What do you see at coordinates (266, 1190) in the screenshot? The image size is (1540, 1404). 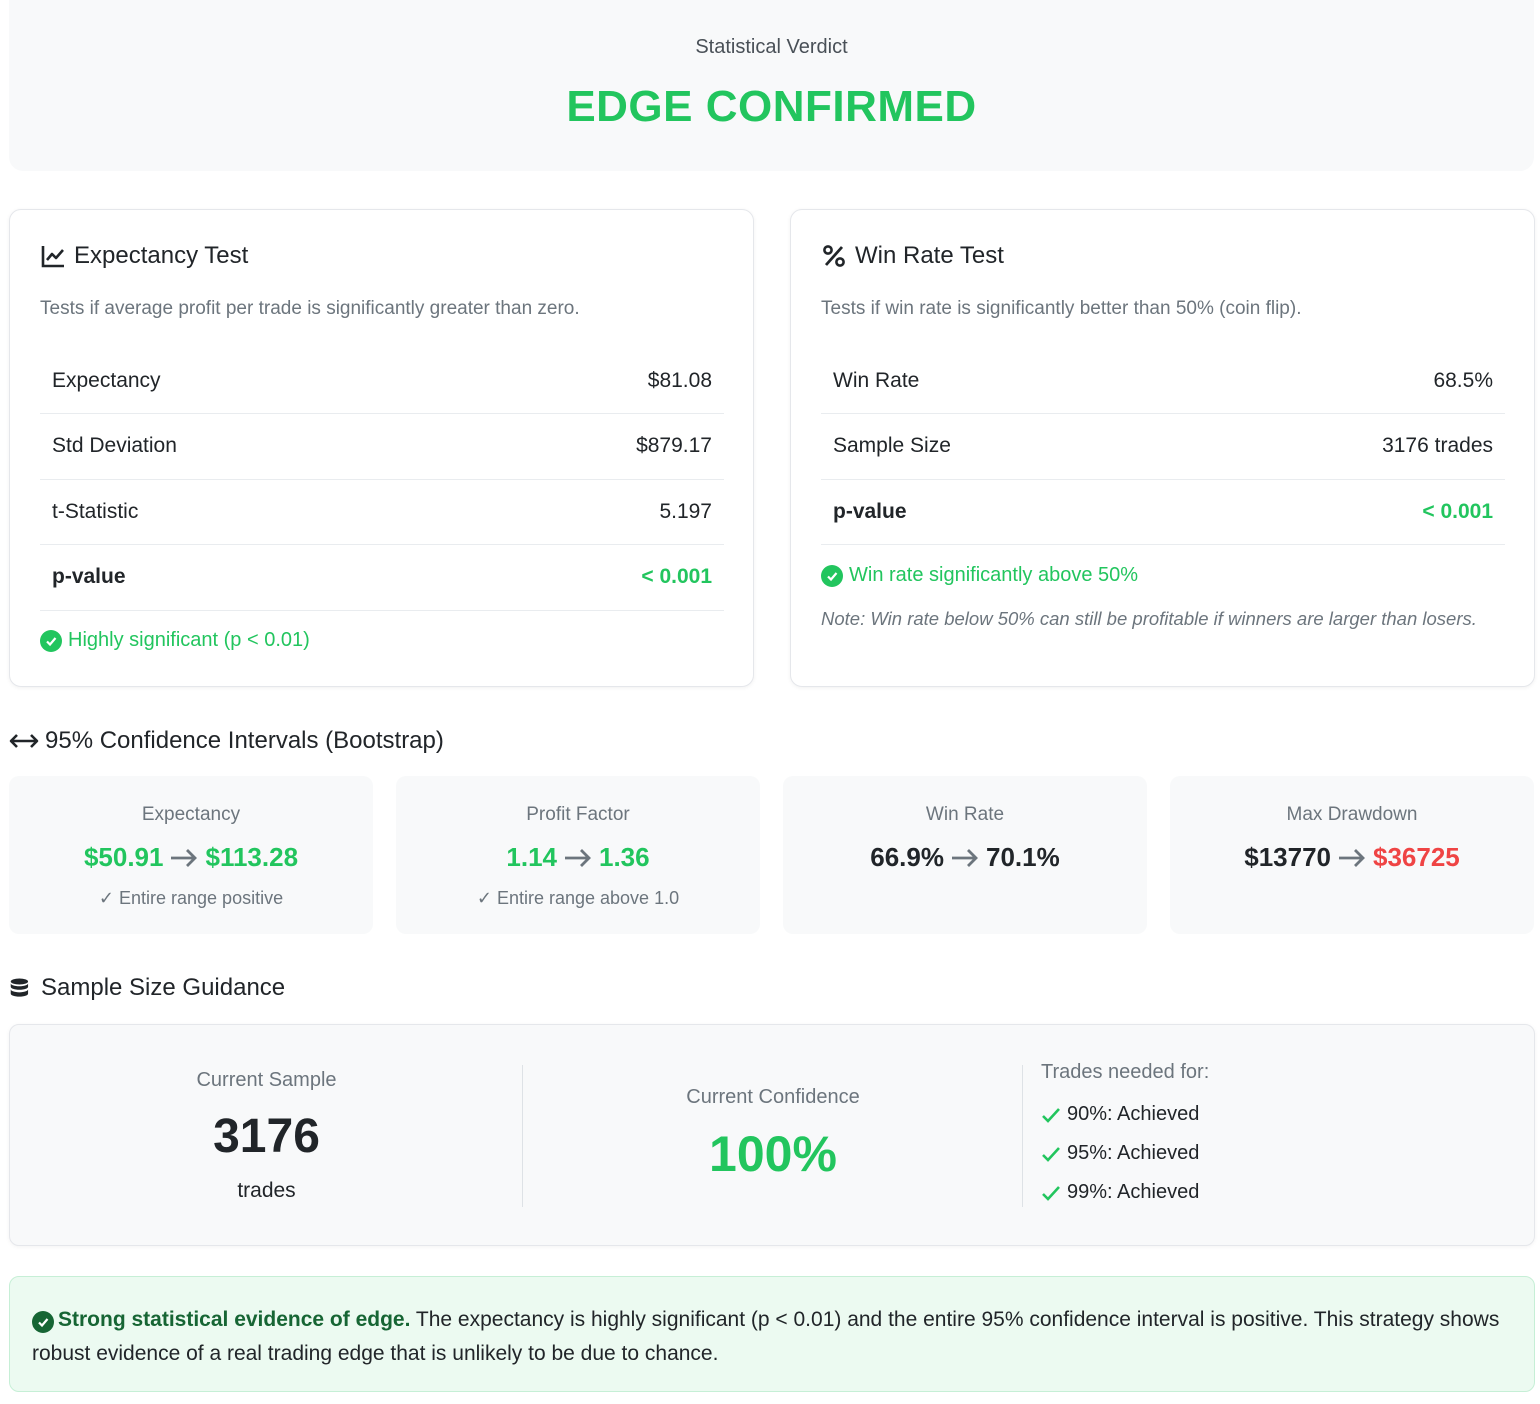 I see `current-sample-unit: trades` at bounding box center [266, 1190].